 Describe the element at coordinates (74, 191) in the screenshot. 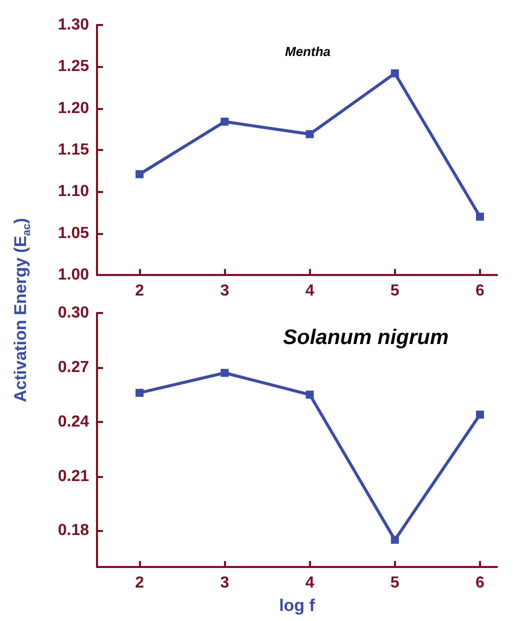

I see `y-tick-label: 1.10` at that location.